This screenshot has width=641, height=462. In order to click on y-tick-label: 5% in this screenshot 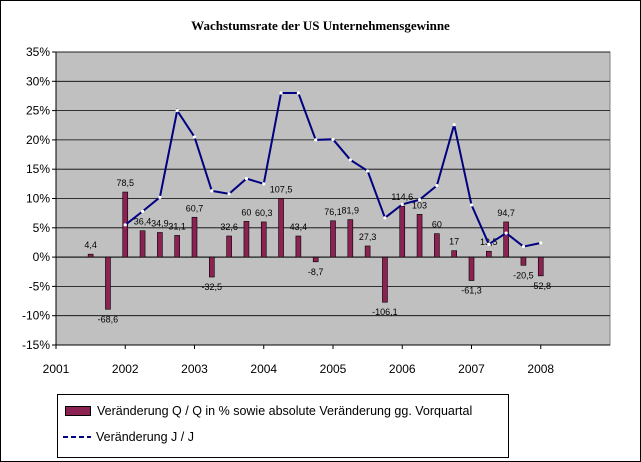, I will do `click(42, 228)`.